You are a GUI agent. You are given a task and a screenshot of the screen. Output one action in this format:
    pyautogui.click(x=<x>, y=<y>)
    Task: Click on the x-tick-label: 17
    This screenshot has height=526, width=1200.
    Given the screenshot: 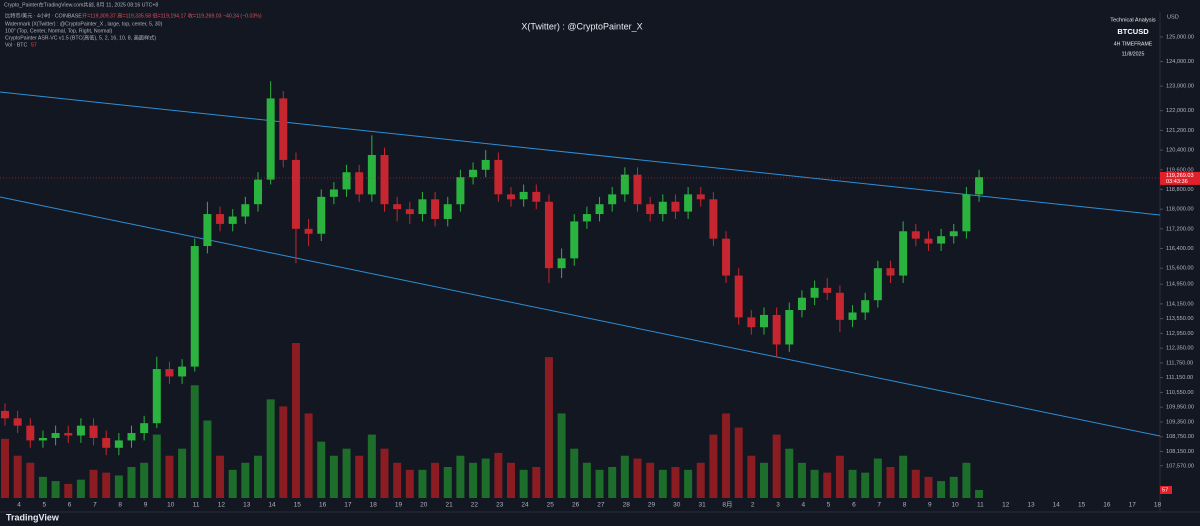 What is the action you would take?
    pyautogui.click(x=1133, y=505)
    